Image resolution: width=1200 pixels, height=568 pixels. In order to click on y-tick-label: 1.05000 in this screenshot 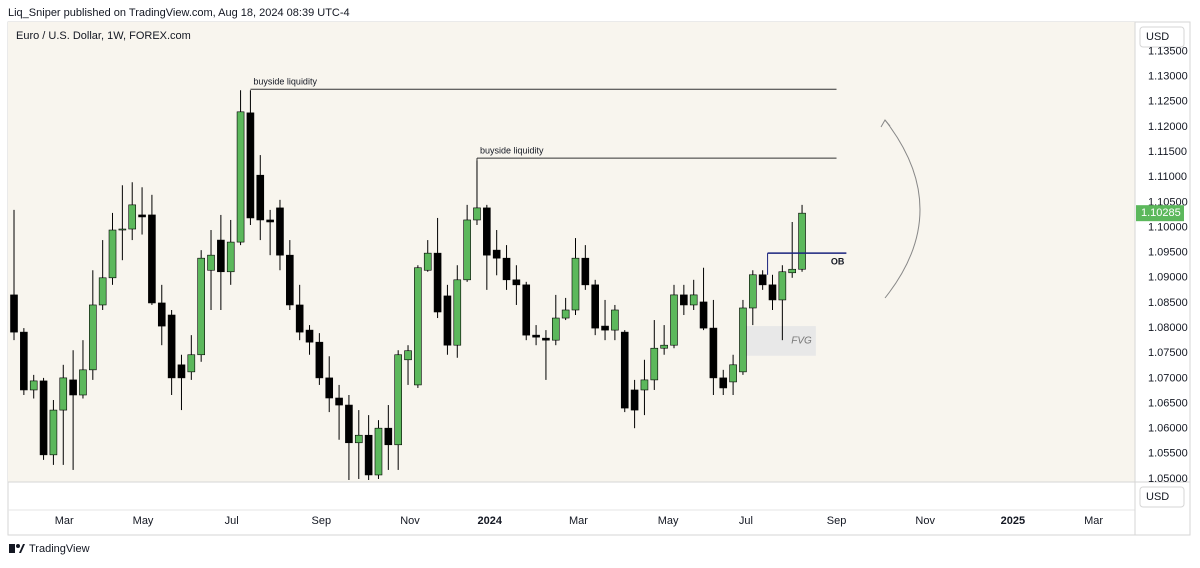, I will do `click(1168, 479)`.